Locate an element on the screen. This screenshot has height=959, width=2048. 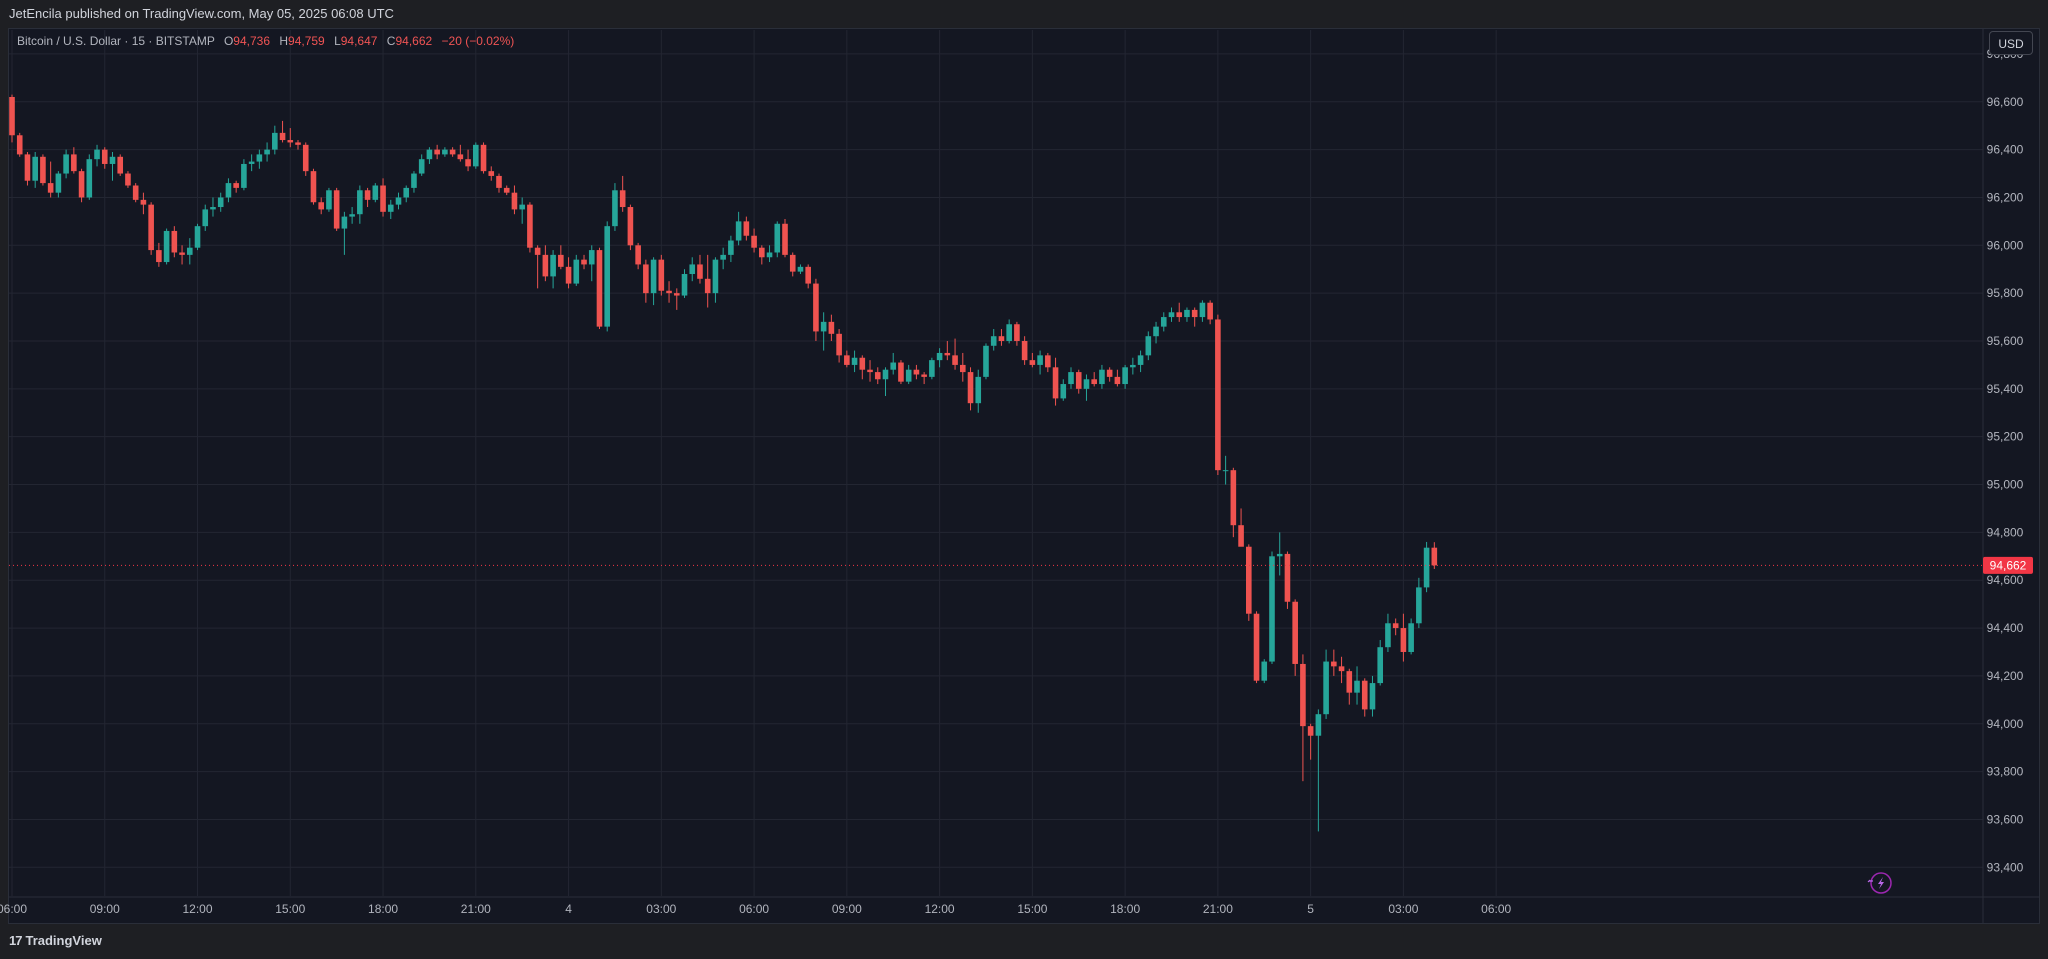
high-label: H is located at coordinates (284, 41).